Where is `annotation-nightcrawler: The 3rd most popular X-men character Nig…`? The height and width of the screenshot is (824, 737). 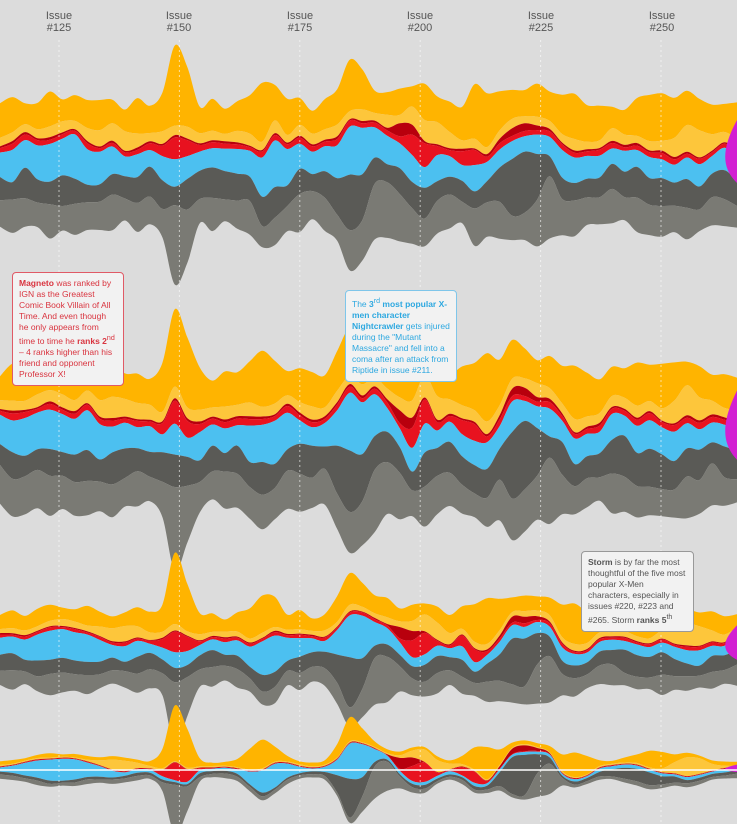
annotation-nightcrawler: The 3rd most popular X-men character Nig… is located at coordinates (401, 336).